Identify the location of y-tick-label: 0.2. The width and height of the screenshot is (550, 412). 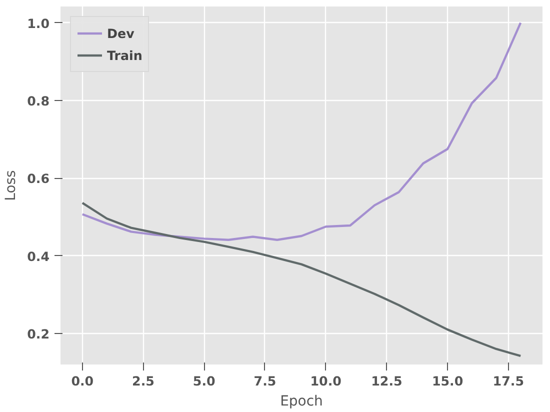
(38, 334).